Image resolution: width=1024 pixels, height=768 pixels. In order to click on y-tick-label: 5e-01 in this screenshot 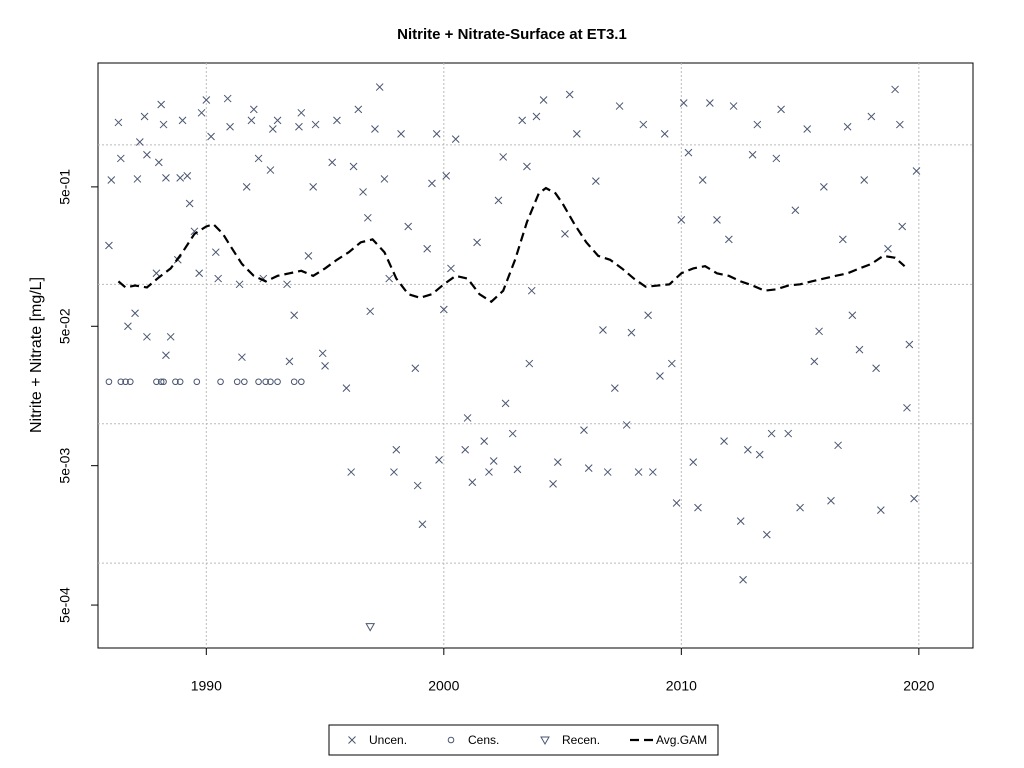, I will do `click(65, 187)`.